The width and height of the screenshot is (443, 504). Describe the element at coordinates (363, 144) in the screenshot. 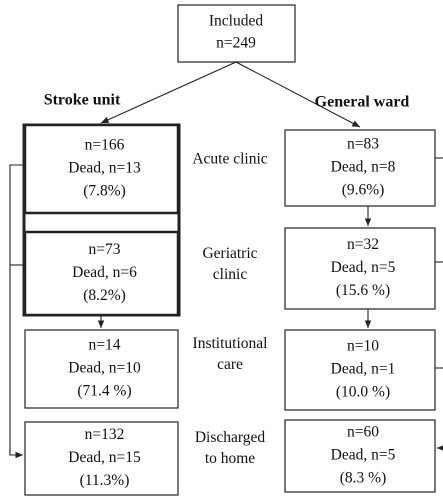

I see `box-text: n=83` at that location.